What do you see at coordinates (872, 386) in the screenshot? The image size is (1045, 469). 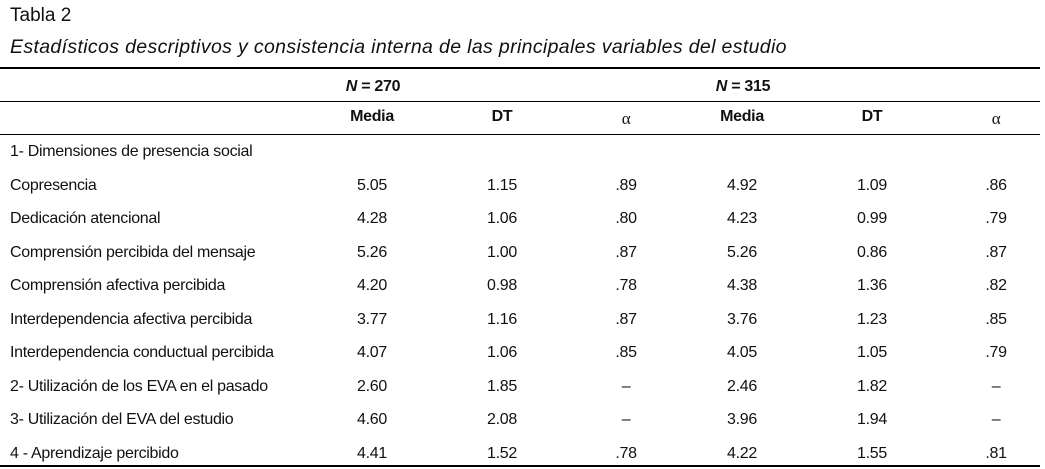 I see `cell-value: 1.82` at bounding box center [872, 386].